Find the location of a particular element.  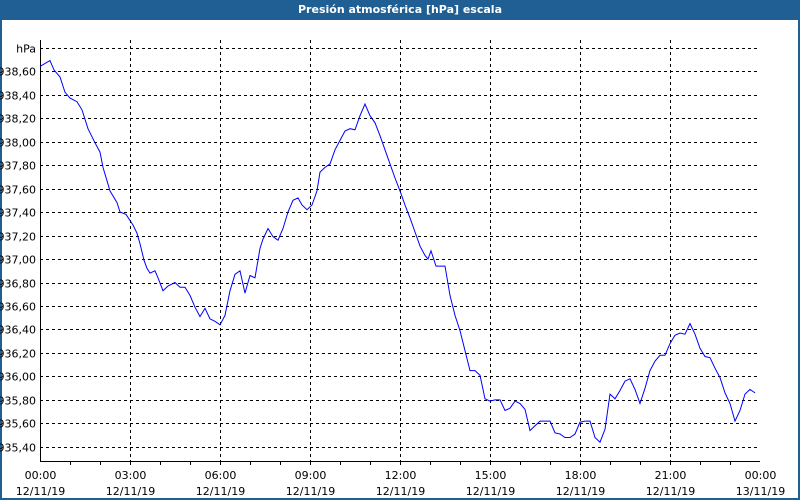

y-tick-label: 937,80 is located at coordinates (18, 166).